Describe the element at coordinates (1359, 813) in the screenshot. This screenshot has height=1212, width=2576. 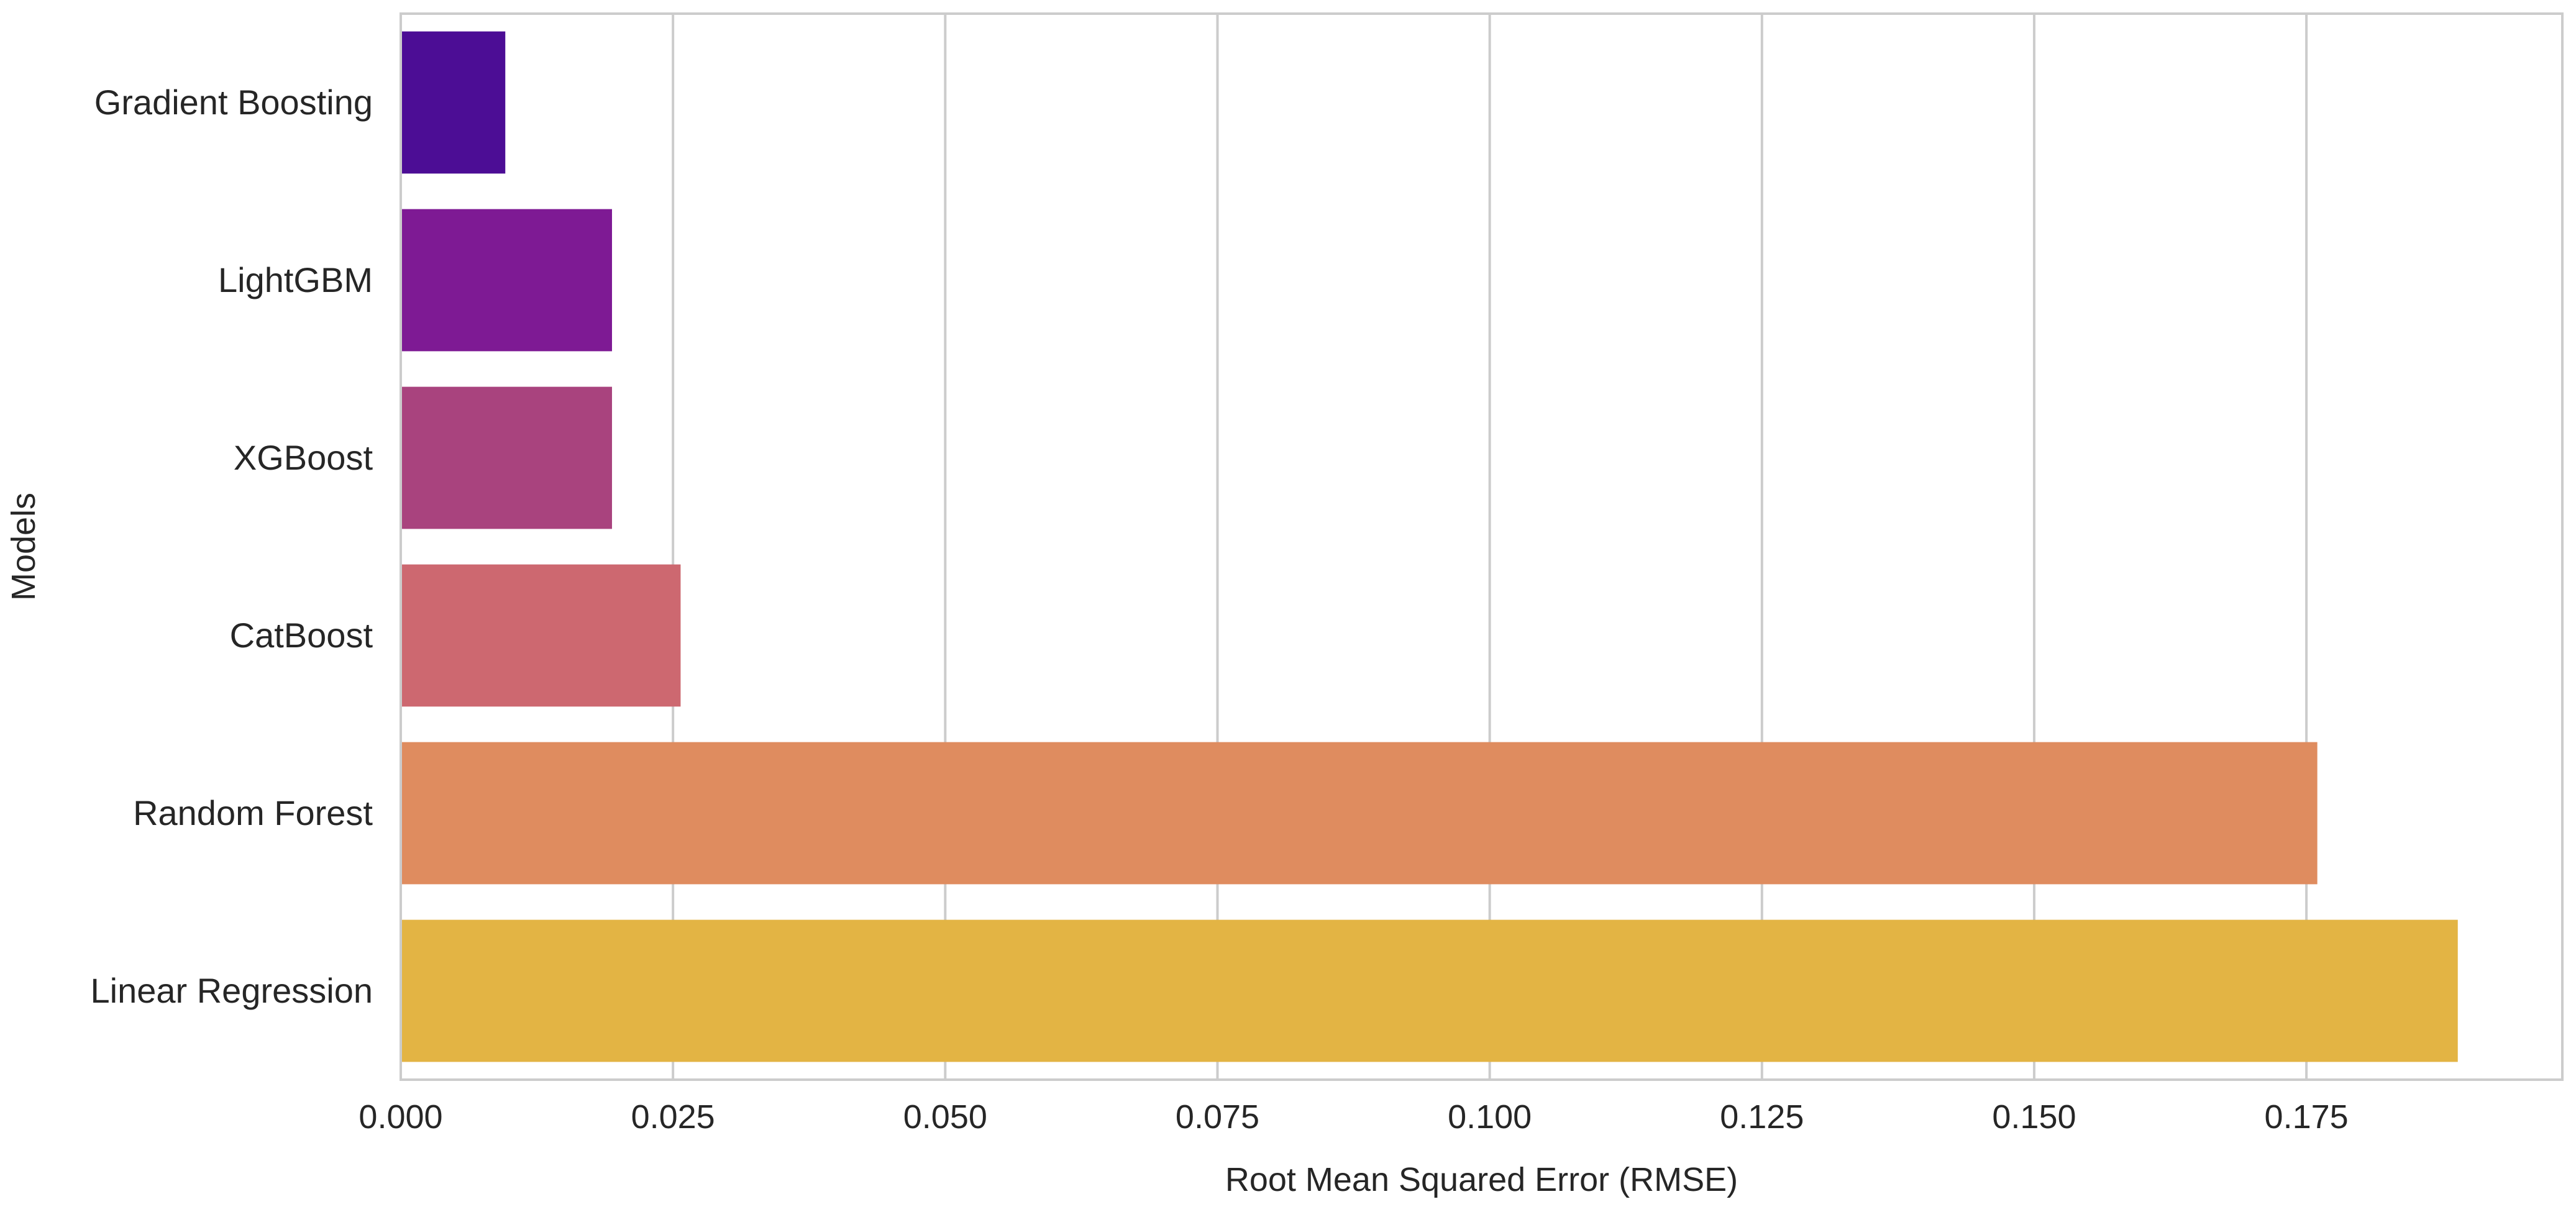
I see `bar-random-forest` at that location.